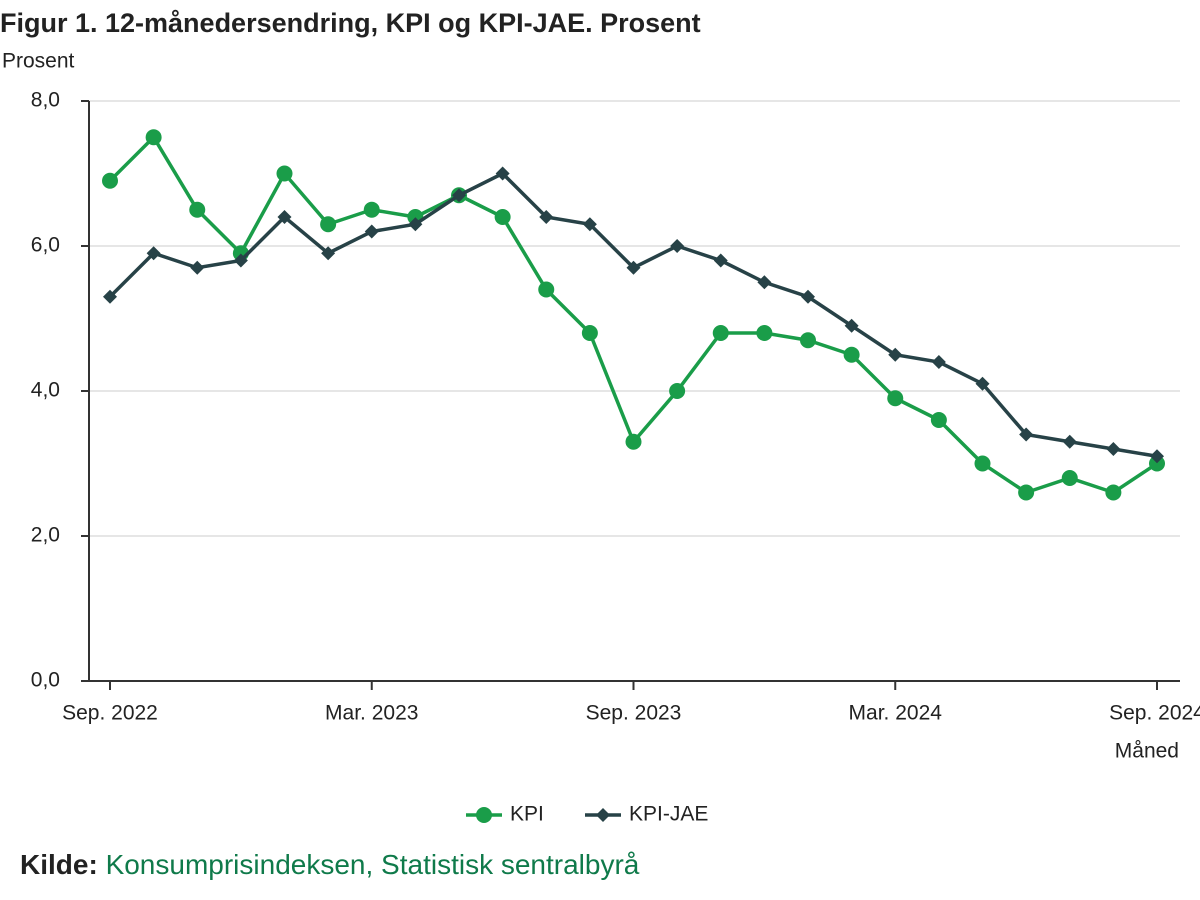  I want to click on y-tick-label: 4,0, so click(45, 390).